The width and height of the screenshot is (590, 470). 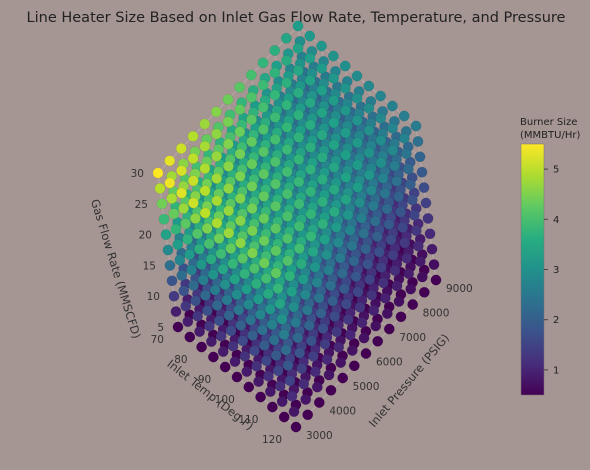 I want to click on colorbar-tick-label: 5, so click(x=556, y=170).